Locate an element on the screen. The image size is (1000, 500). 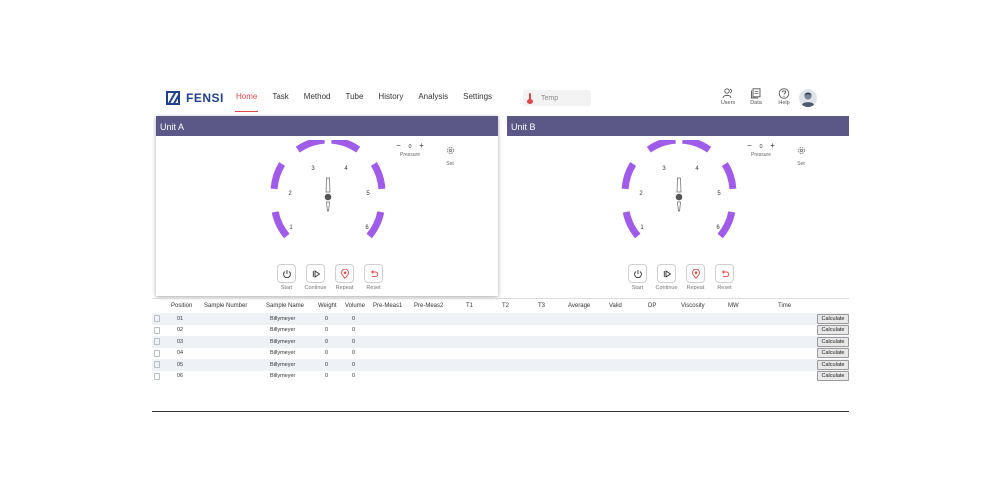
dial-position-label: 5 is located at coordinates (719, 194).